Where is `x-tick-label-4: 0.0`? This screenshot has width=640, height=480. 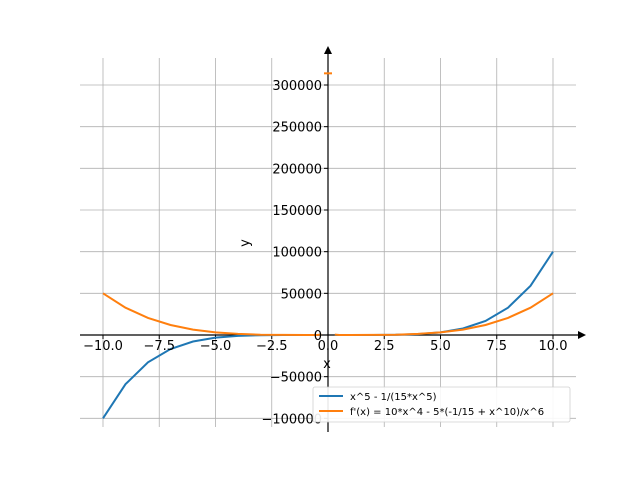
x-tick-label-4: 0.0 is located at coordinates (328, 346).